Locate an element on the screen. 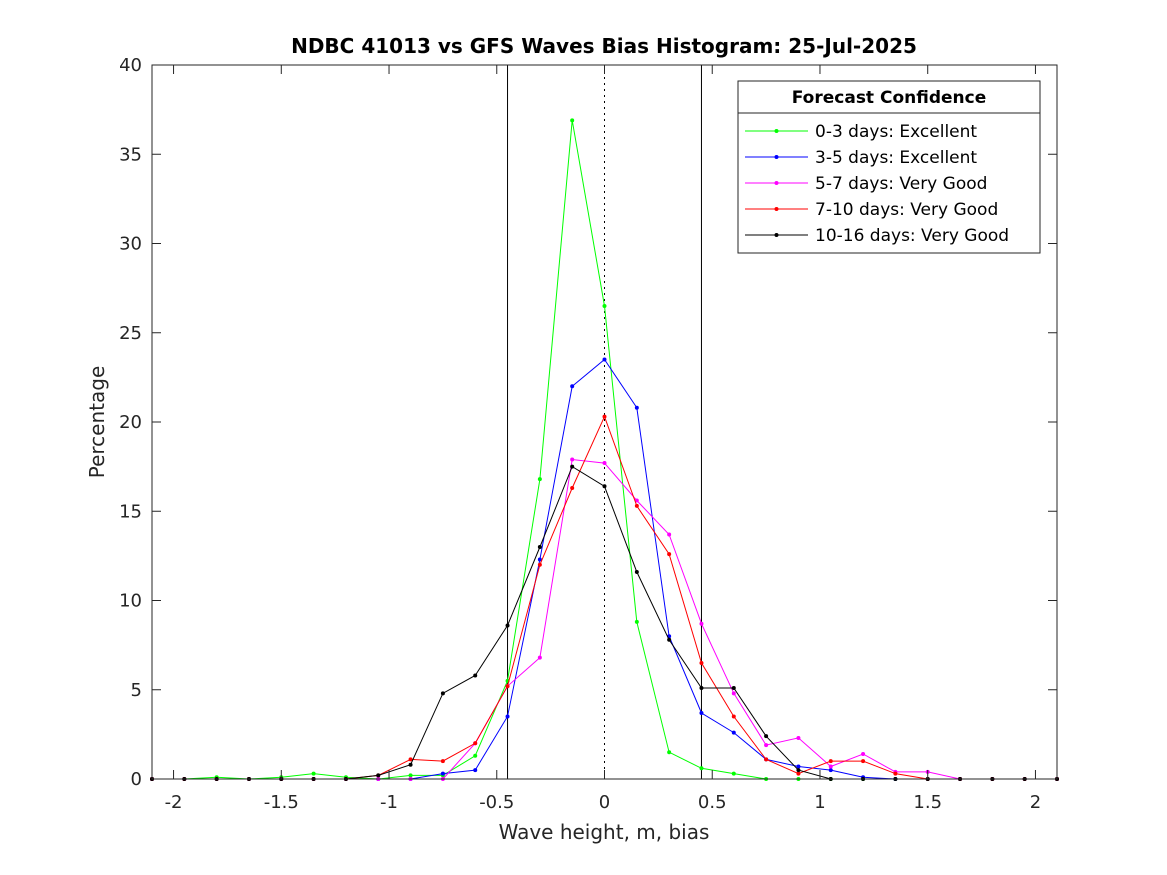  reference-lines is located at coordinates (604, 422).